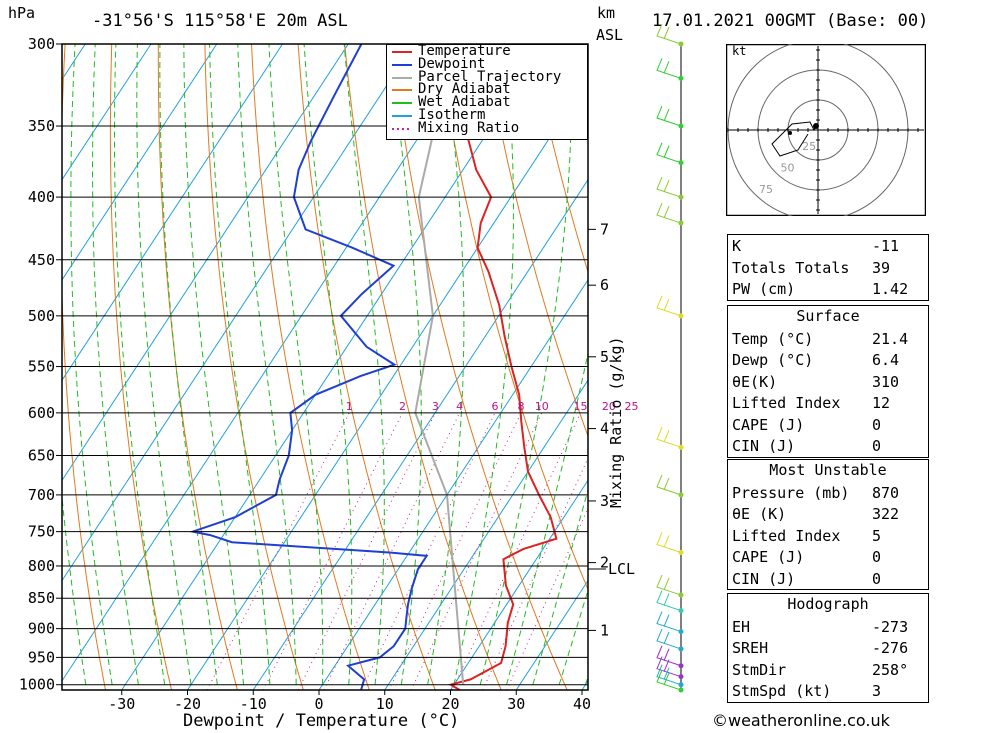  What do you see at coordinates (616, 422) in the screenshot?
I see `mixing-ratio-axis-label: Mixing Ratio (g/kg)` at bounding box center [616, 422].